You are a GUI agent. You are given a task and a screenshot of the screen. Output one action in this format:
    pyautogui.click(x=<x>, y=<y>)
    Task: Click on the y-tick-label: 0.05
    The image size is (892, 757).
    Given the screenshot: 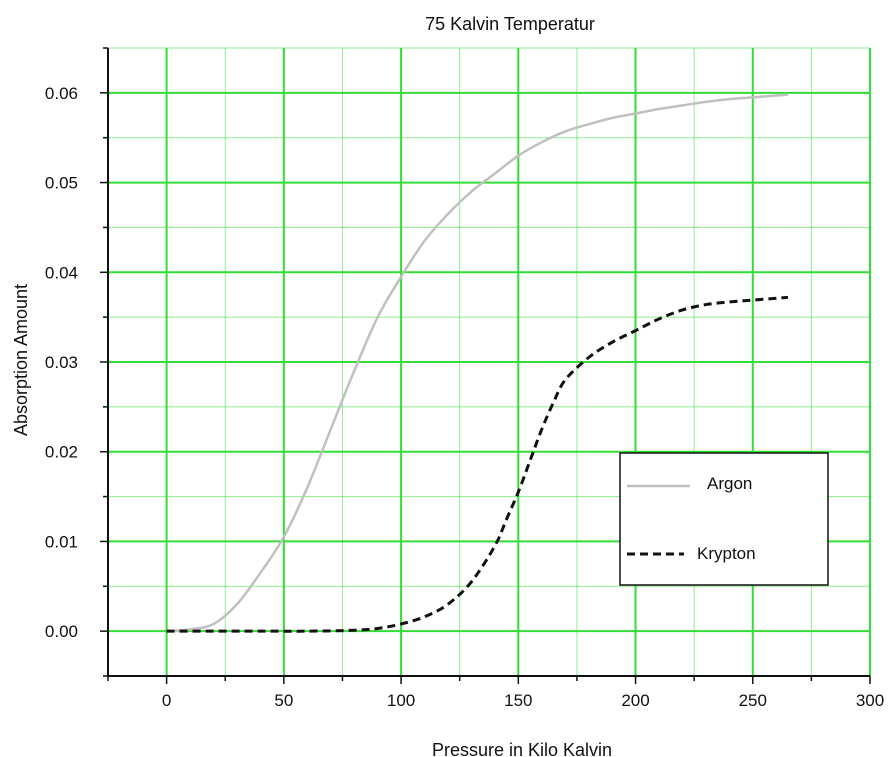 What is the action you would take?
    pyautogui.click(x=61, y=183)
    